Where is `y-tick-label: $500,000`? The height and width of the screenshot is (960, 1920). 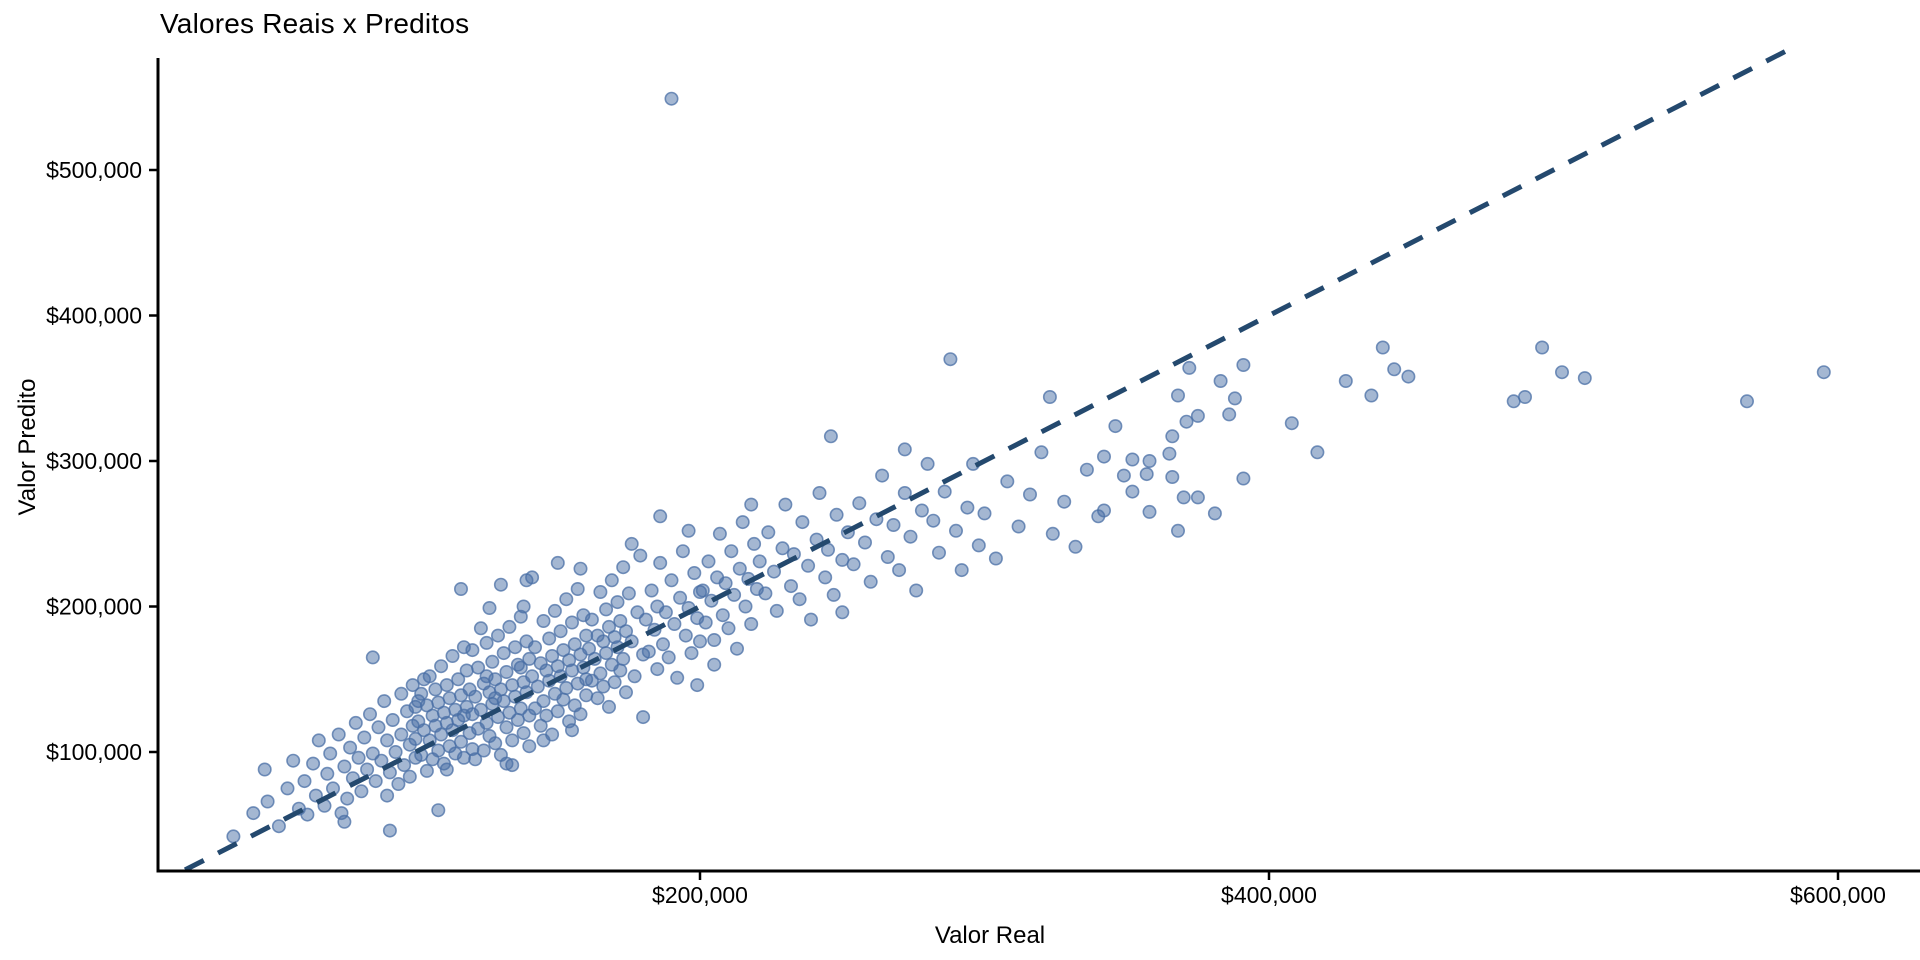 y-tick-label: $500,000 is located at coordinates (94, 170).